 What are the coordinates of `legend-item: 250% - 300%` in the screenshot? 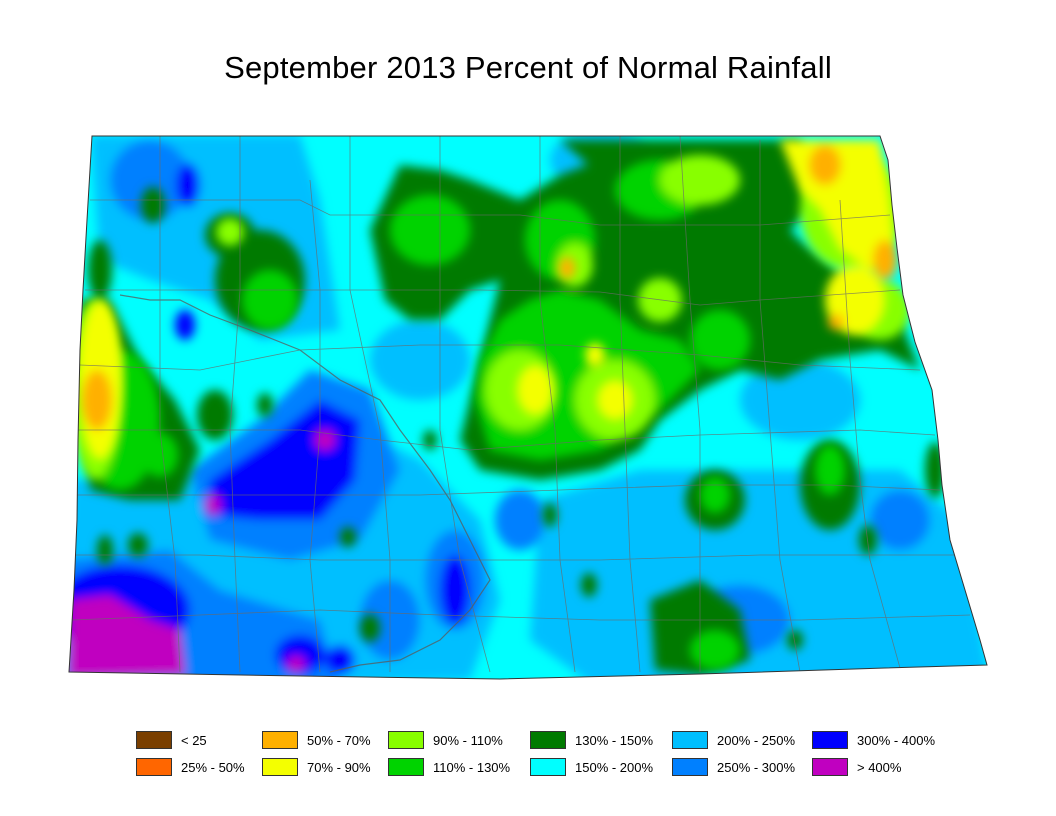 It's located at (733, 767).